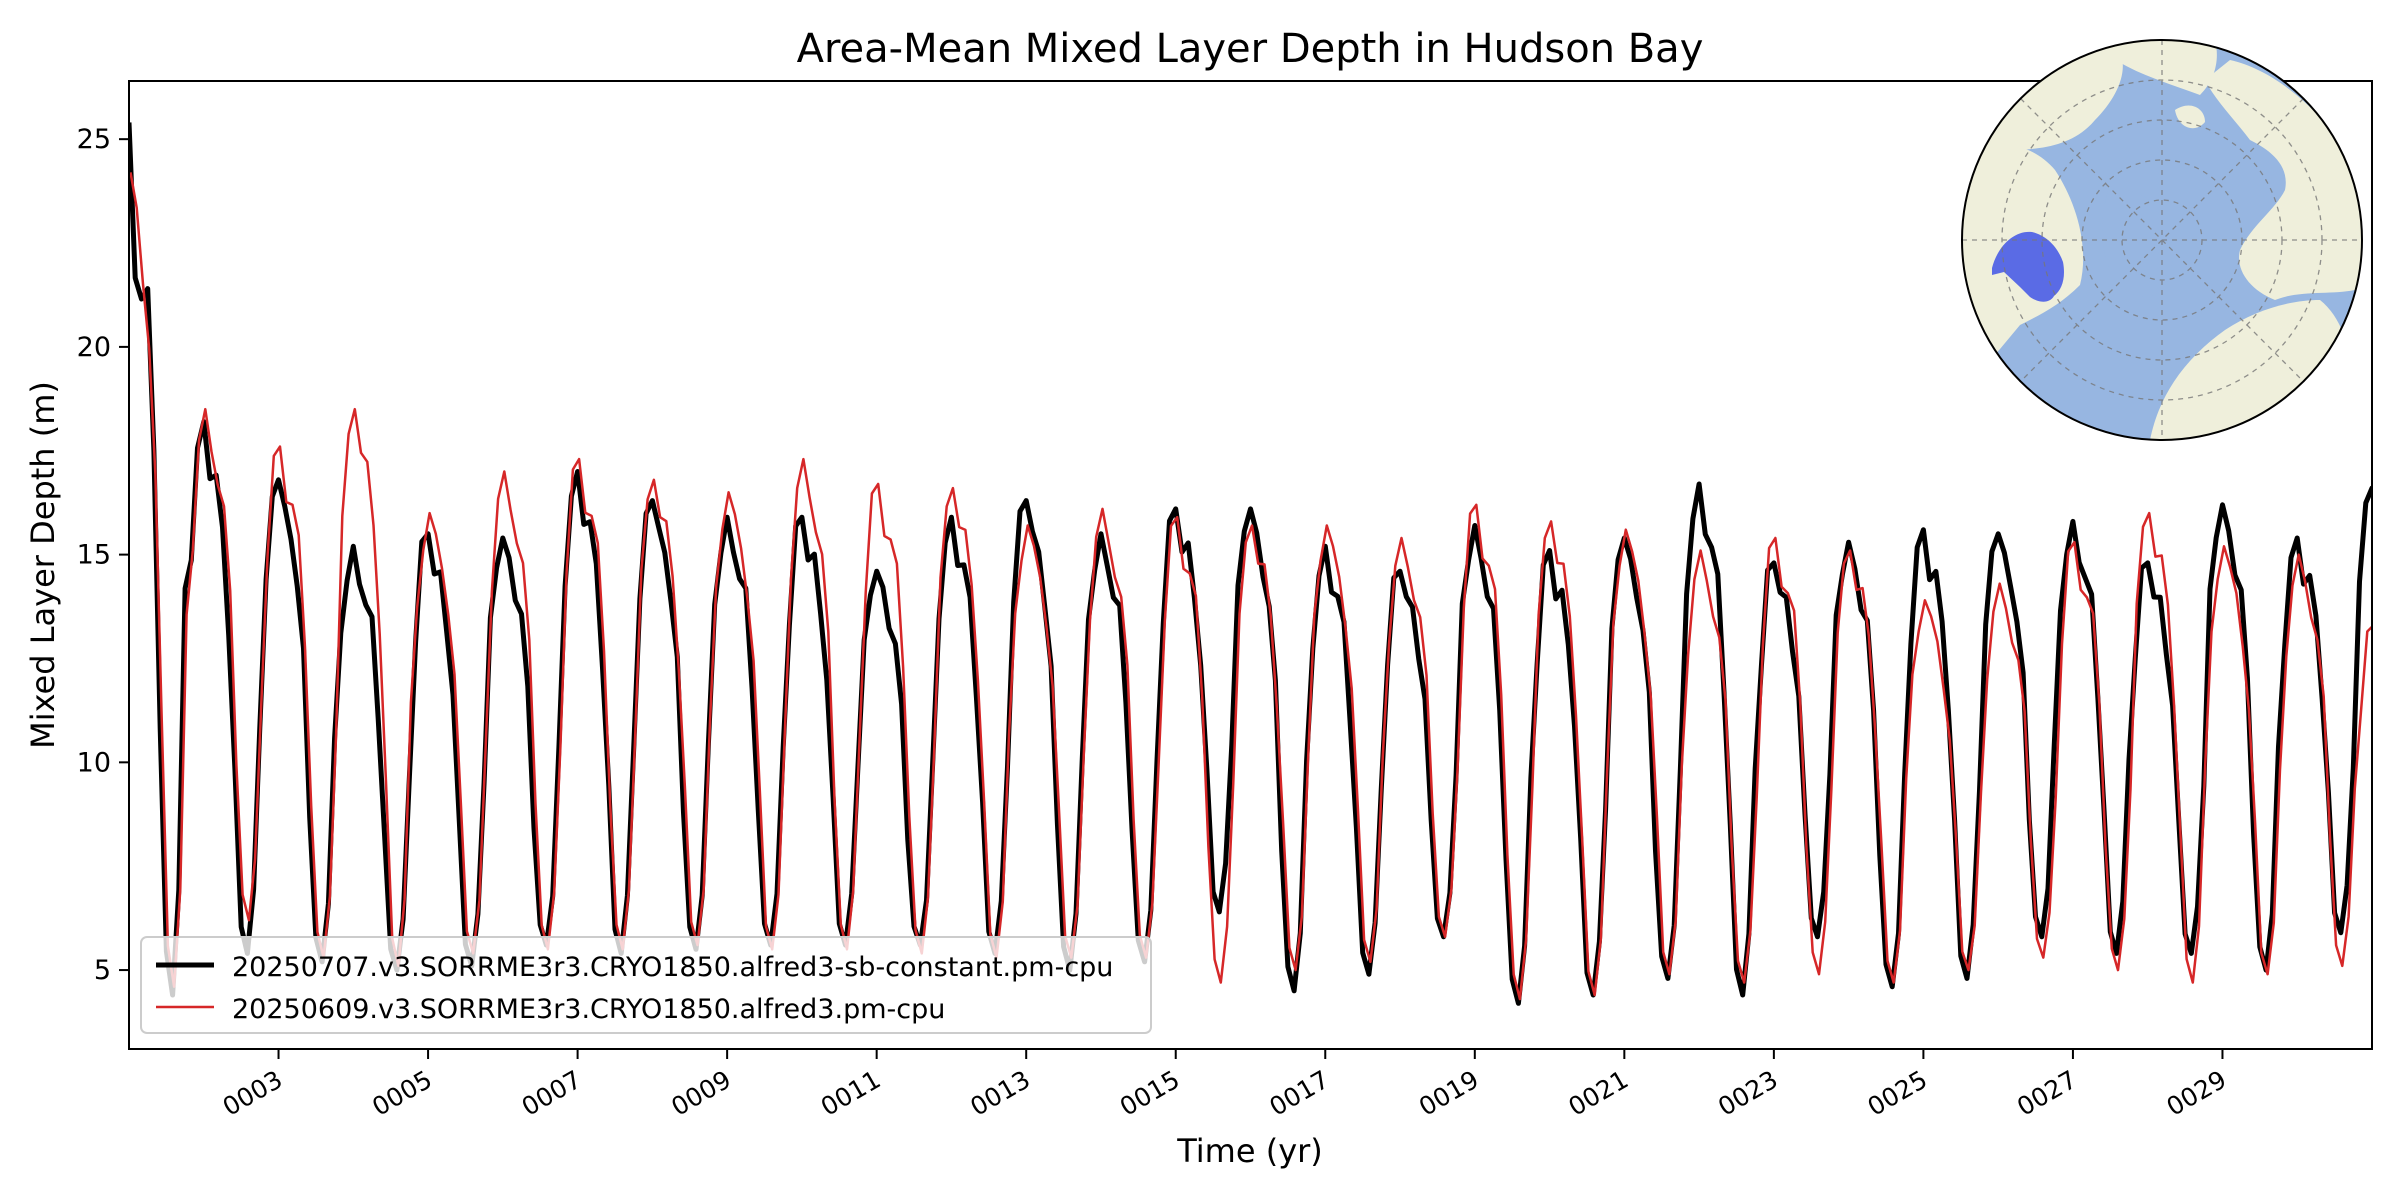  What do you see at coordinates (1748, 1093) in the screenshot?
I see `x-tick-label: 0023` at bounding box center [1748, 1093].